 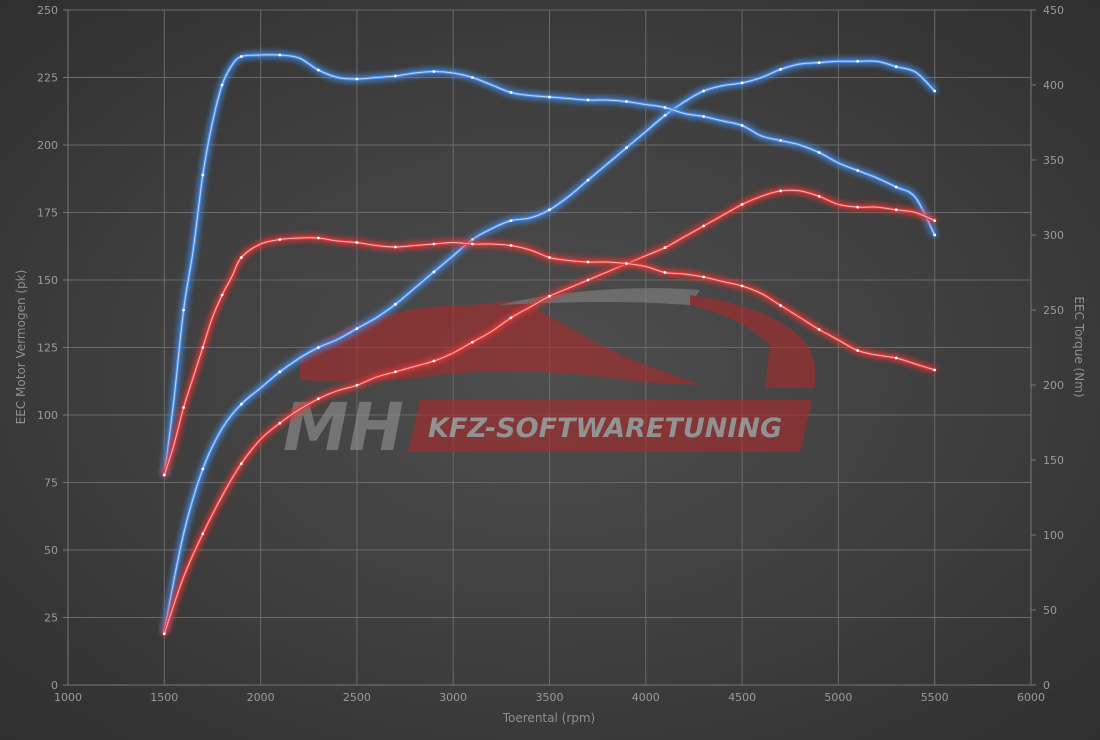 I want to click on x-tick-label: 6000, so click(x=1031, y=697).